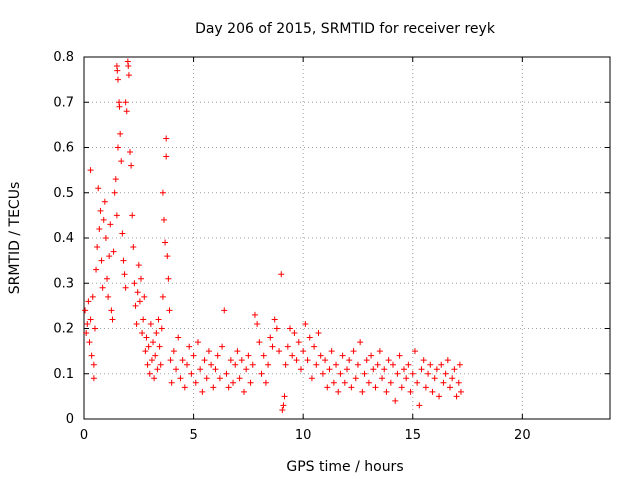  I want to click on x-tick-label: 15, so click(412, 435).